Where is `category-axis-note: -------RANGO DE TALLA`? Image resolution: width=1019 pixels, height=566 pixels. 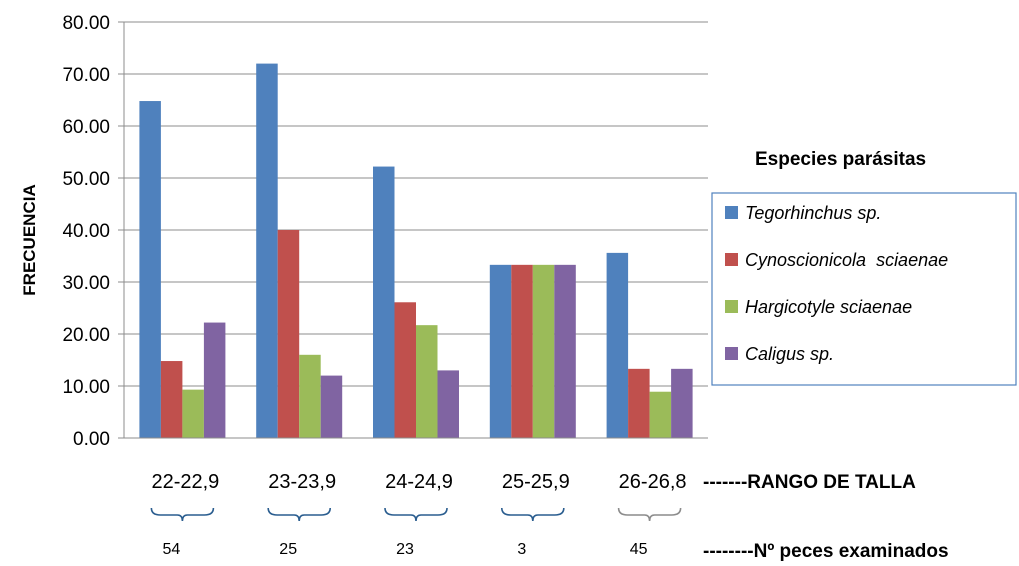 category-axis-note: -------RANGO DE TALLA is located at coordinates (809, 482).